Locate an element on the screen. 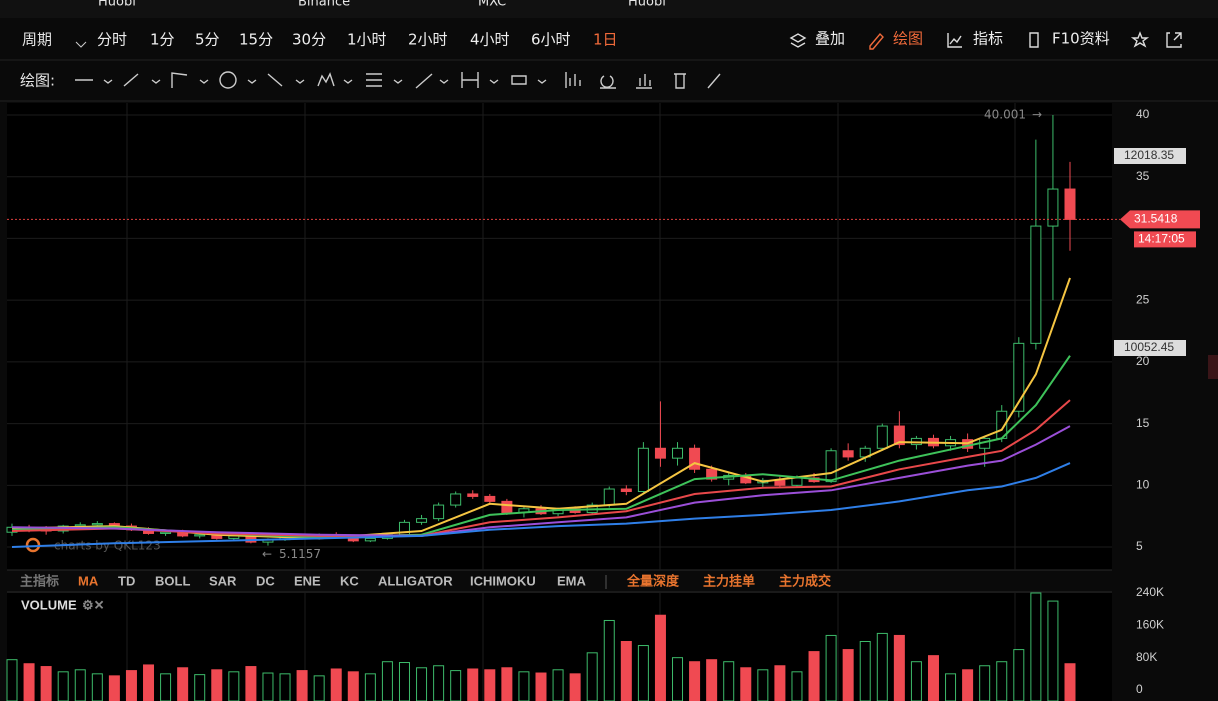  toolbar-button: 绘图 is located at coordinates (908, 39).